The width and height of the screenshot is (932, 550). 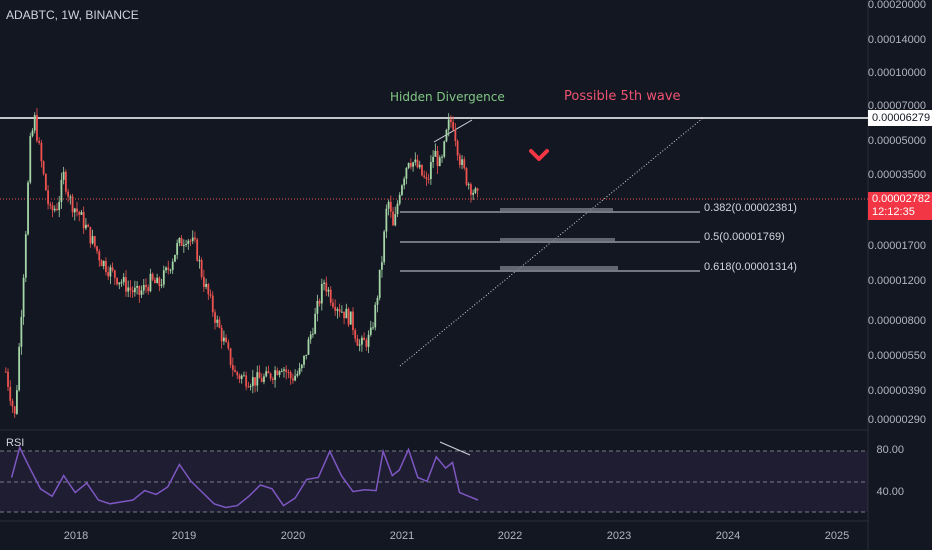 What do you see at coordinates (750, 267) in the screenshot?
I see `fib-label-0618: 0.618(0.00001314)` at bounding box center [750, 267].